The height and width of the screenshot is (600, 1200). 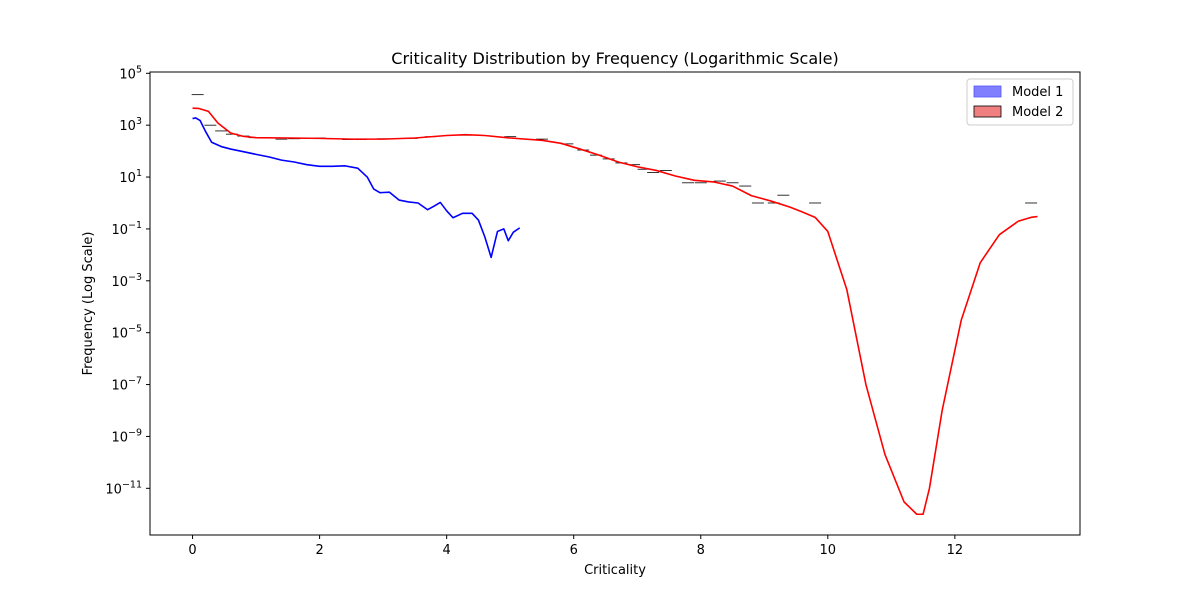 What do you see at coordinates (574, 550) in the screenshot?
I see `x-tick-label: 6` at bounding box center [574, 550].